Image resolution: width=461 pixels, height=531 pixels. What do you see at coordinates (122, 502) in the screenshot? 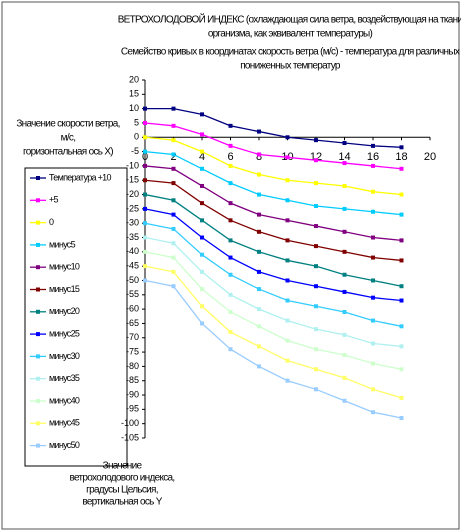
I see `y-axis-label: вертикальная ось Y` at bounding box center [122, 502].